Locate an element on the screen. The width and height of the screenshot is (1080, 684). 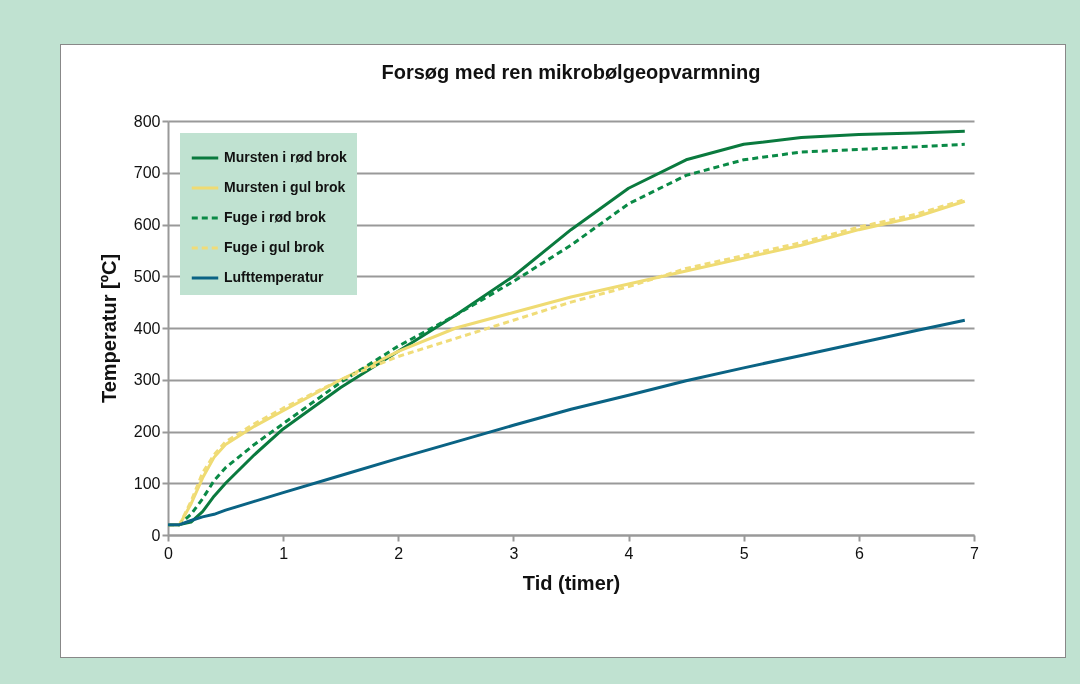
chart-title: Forsøg med ren mikrobølgeopvarmning is located at coordinates (571, 72).